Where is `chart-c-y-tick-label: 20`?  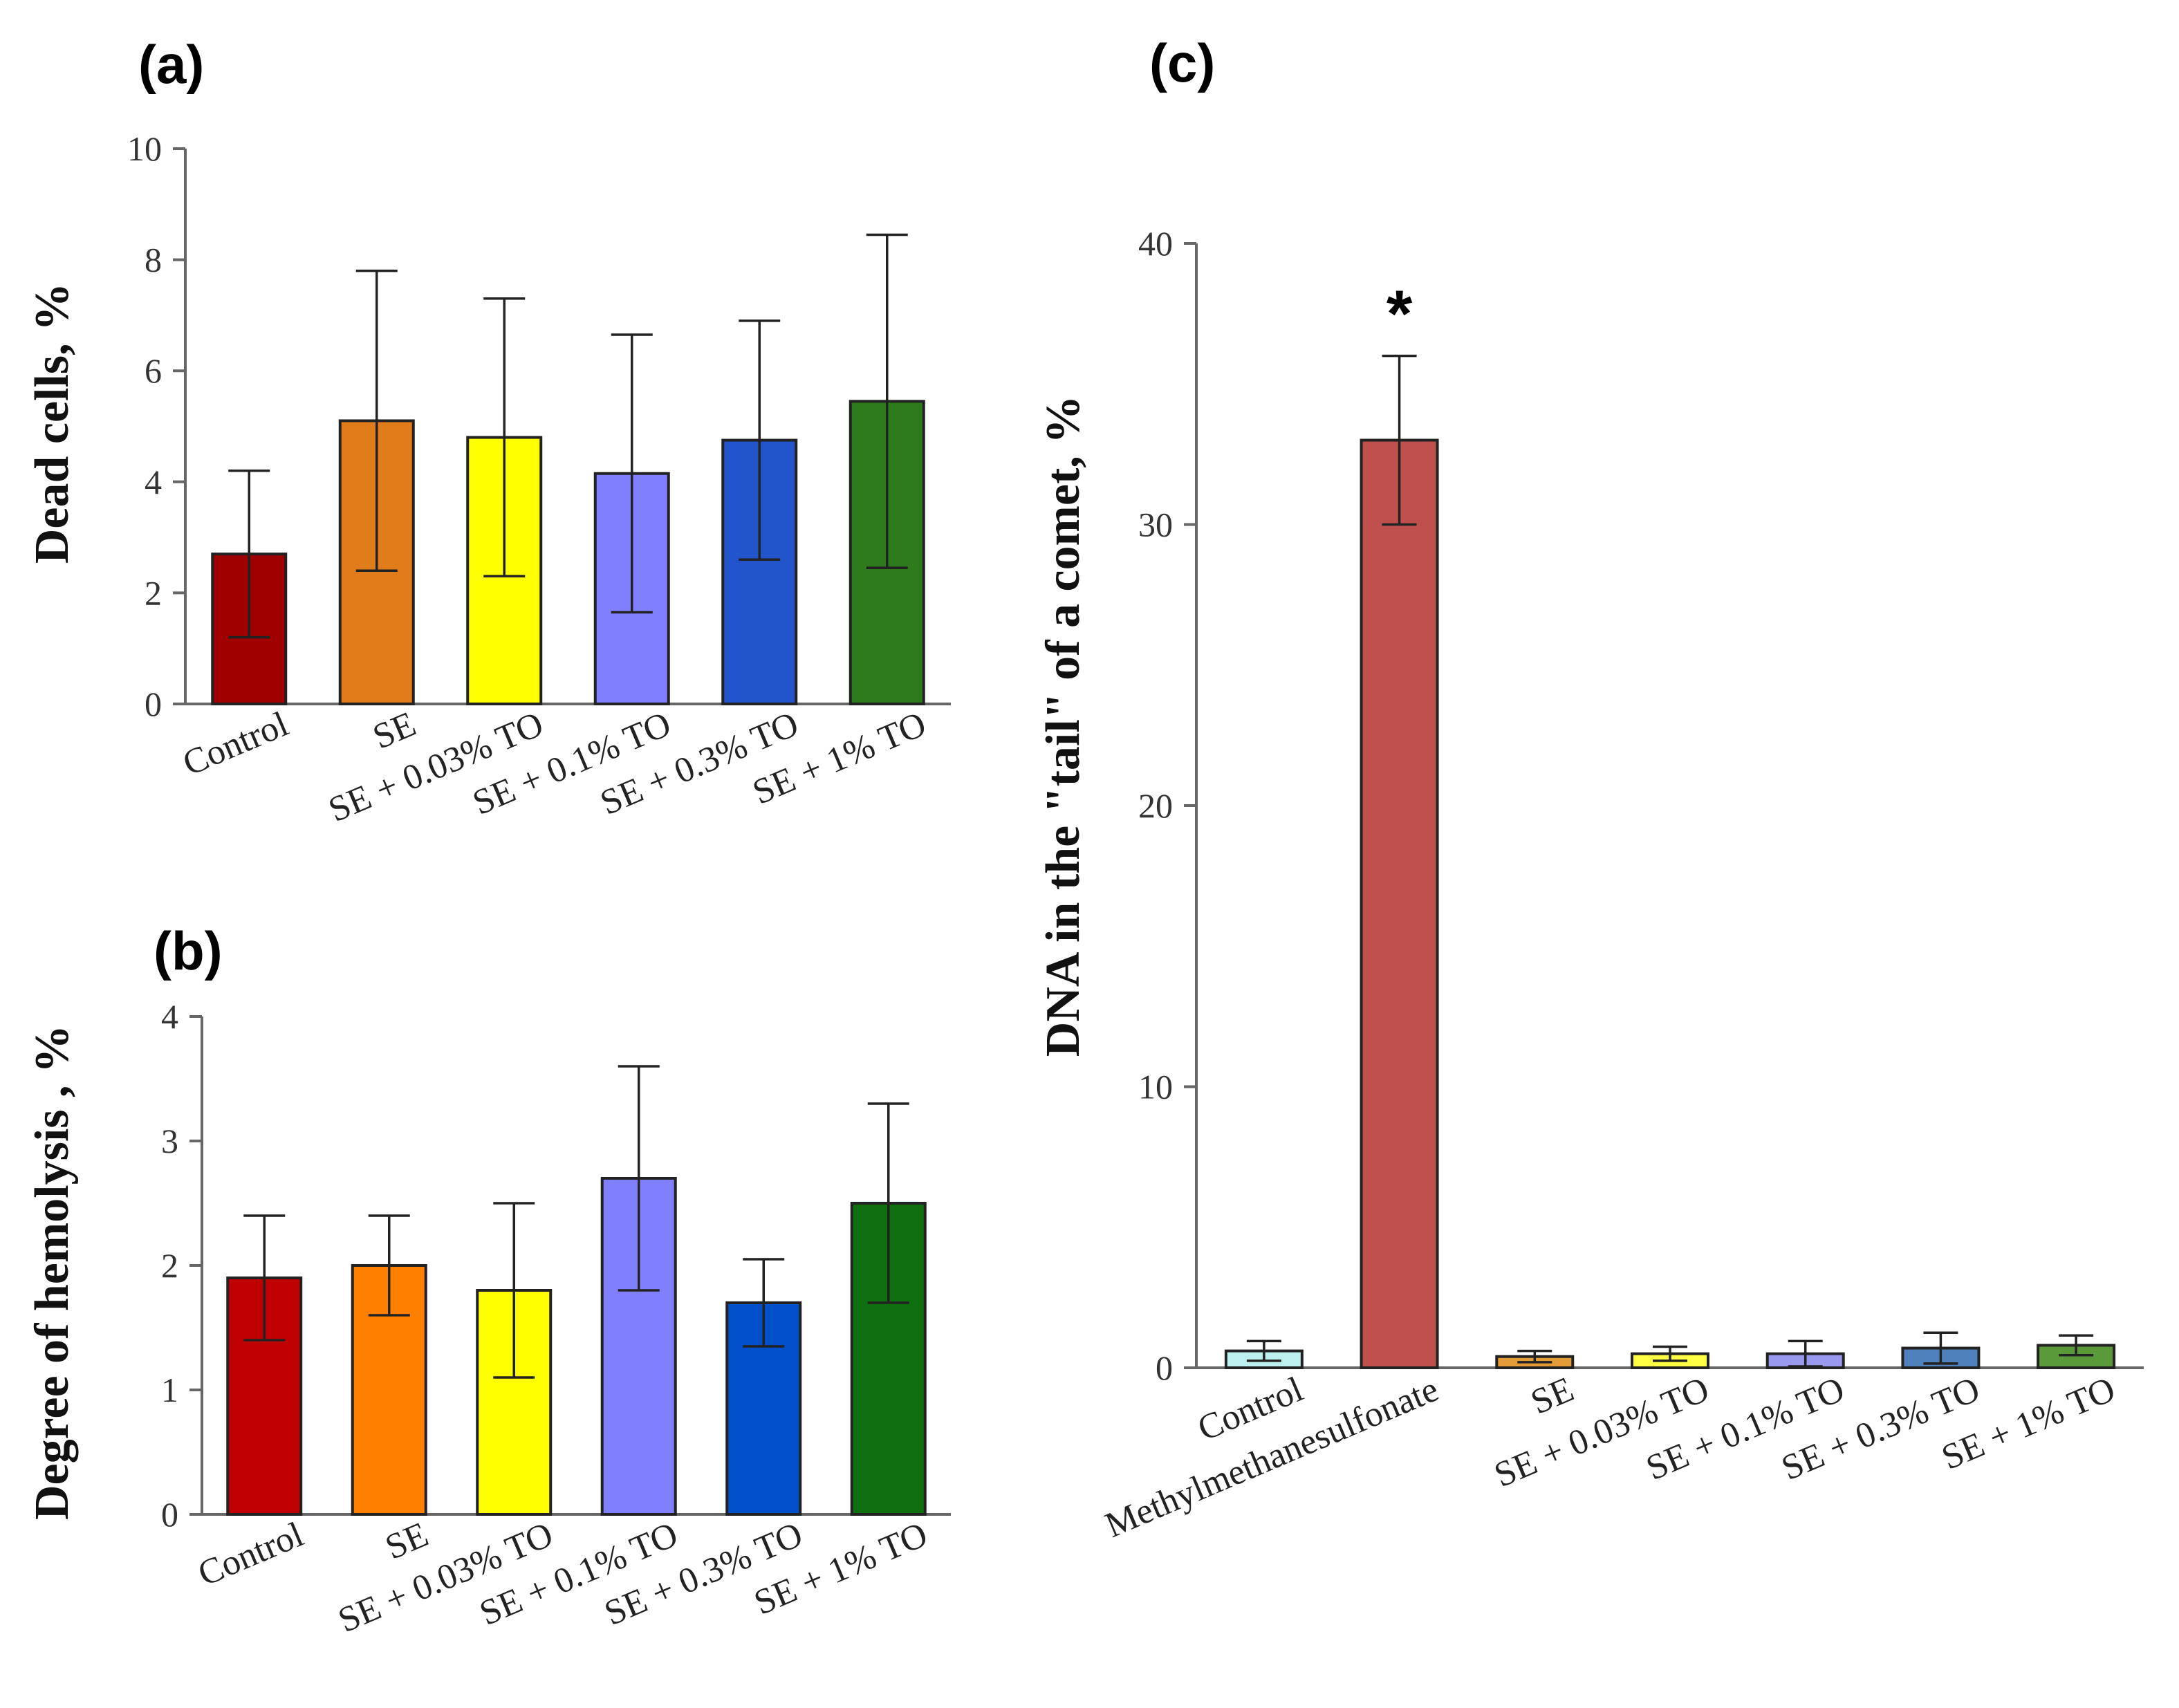 chart-c-y-tick-label: 20 is located at coordinates (1155, 805).